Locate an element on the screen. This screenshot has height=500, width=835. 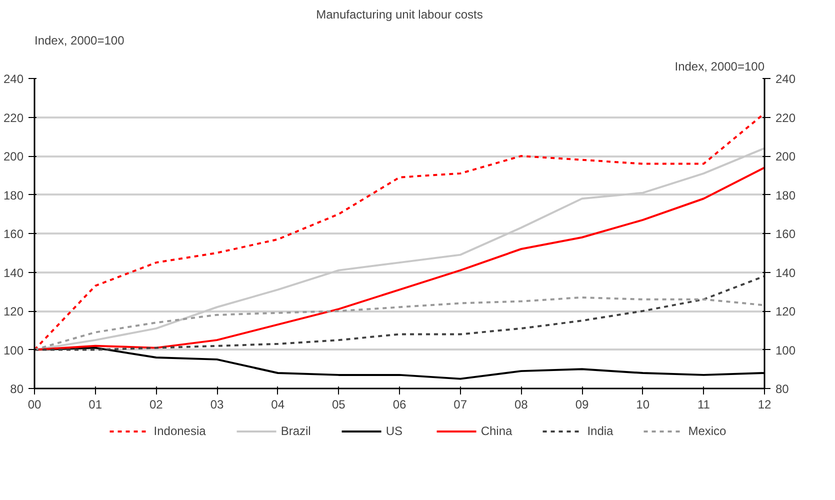
y2-tick-label: 160 is located at coordinates (786, 234).